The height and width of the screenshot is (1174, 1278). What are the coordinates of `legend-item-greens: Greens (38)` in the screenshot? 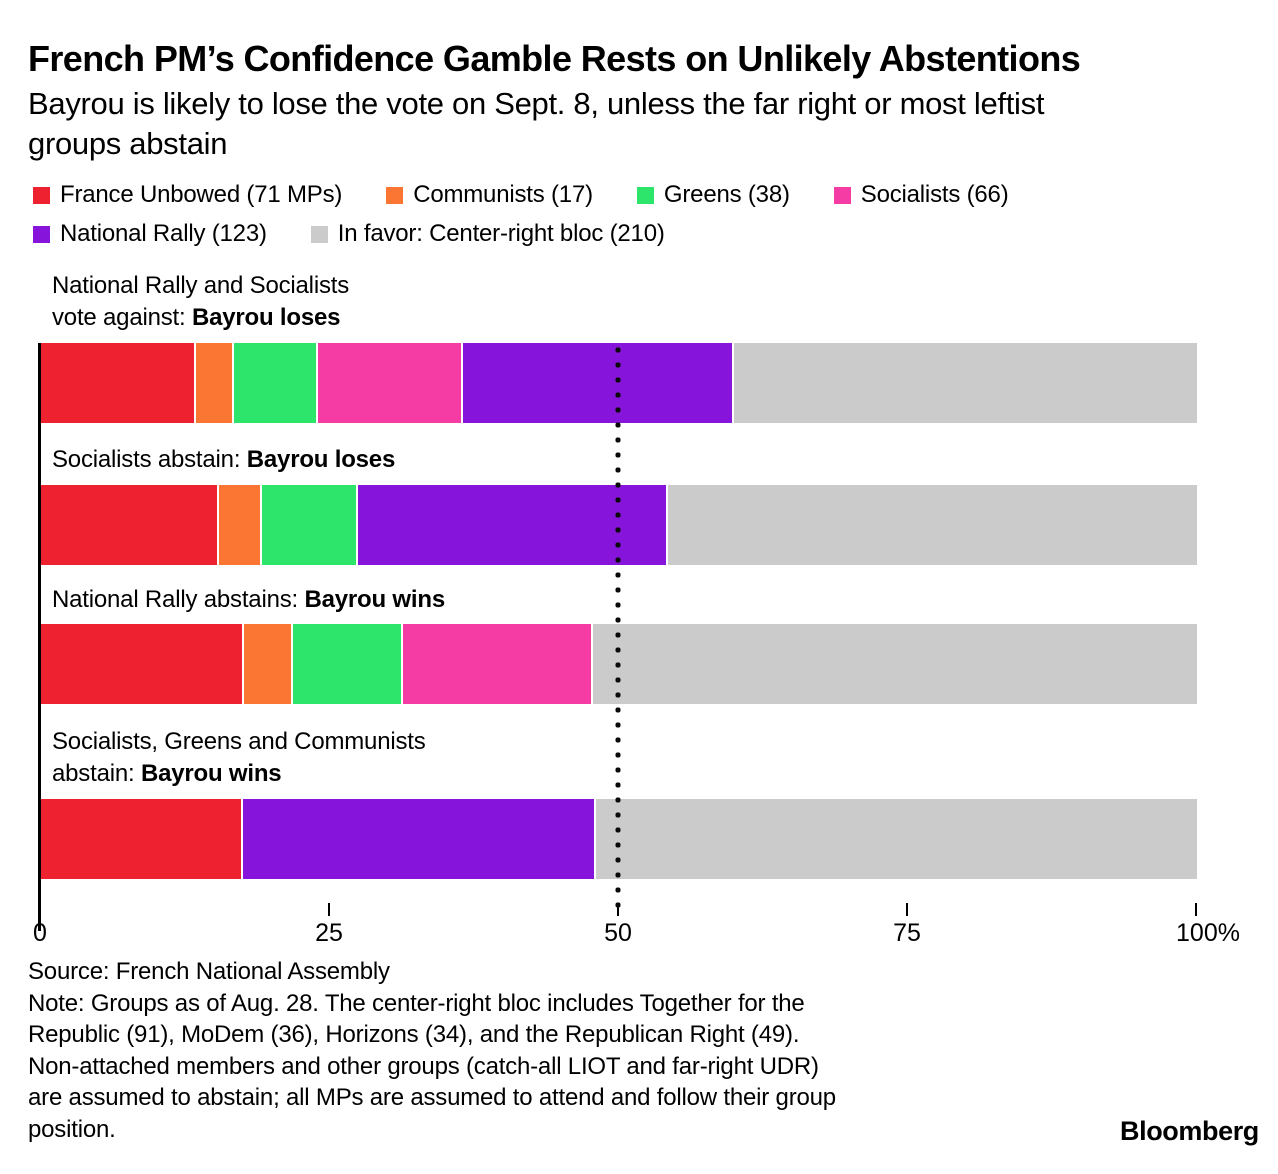 It's located at (713, 195).